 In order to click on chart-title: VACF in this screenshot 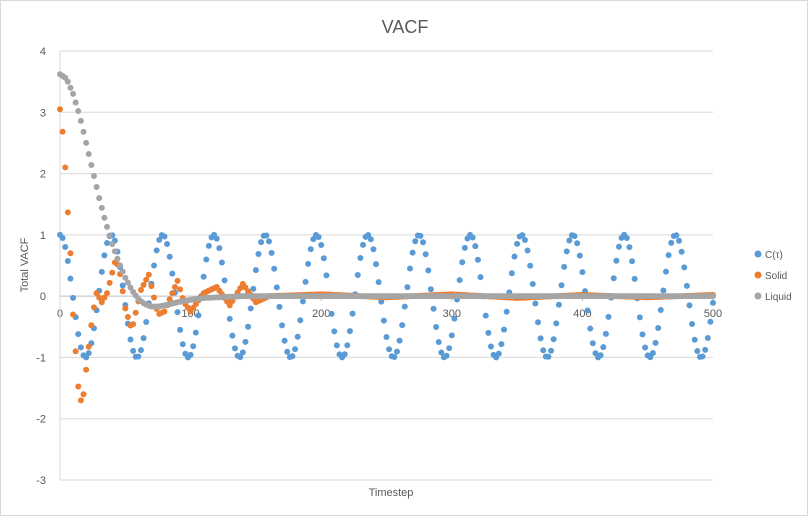, I will do `click(405, 27)`.